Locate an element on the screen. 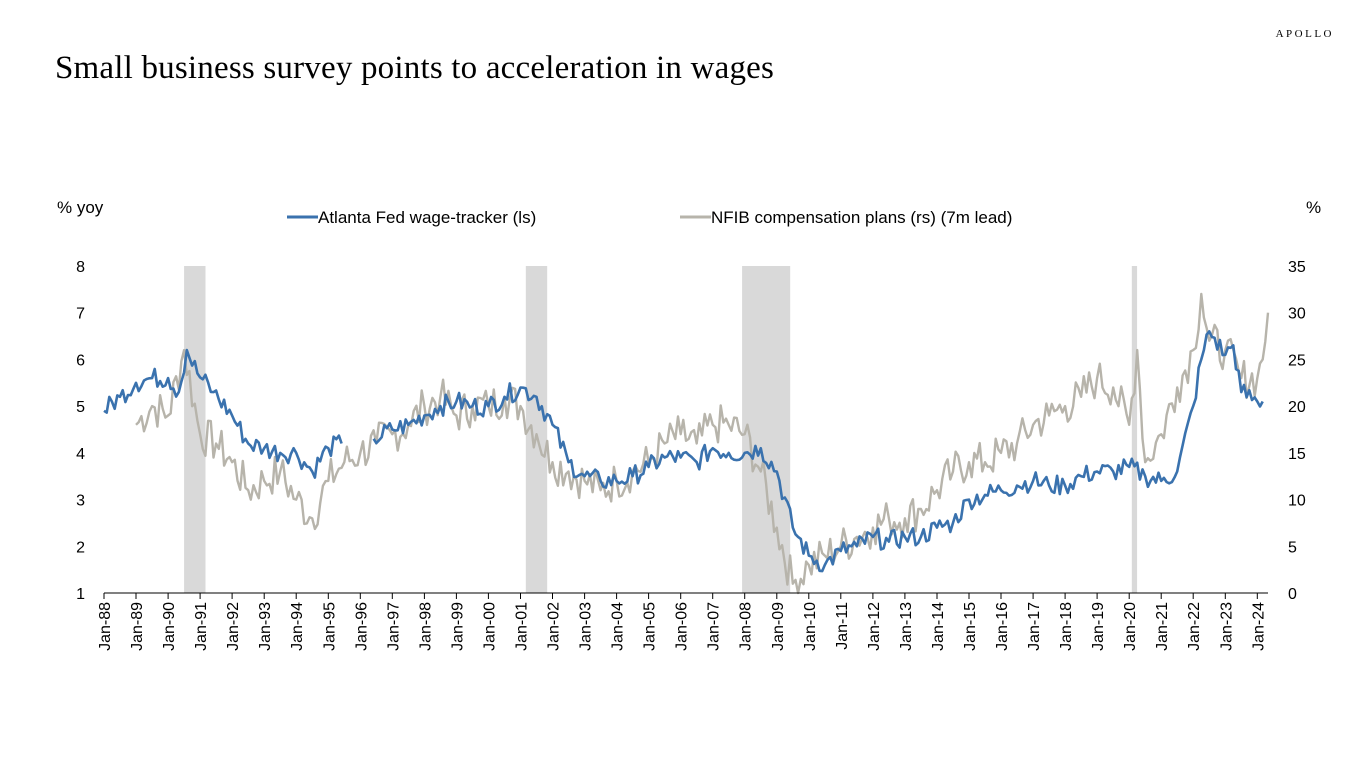 This screenshot has width=1366, height=768. x-tick-label: Jan-99 is located at coordinates (457, 626).